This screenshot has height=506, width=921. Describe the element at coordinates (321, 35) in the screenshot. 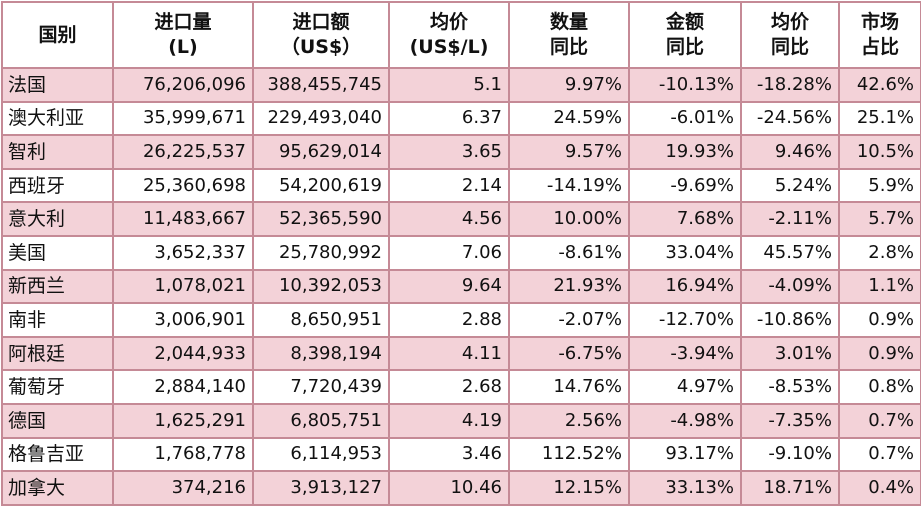

I see `header-import-value: 进口额 （US$）` at that location.